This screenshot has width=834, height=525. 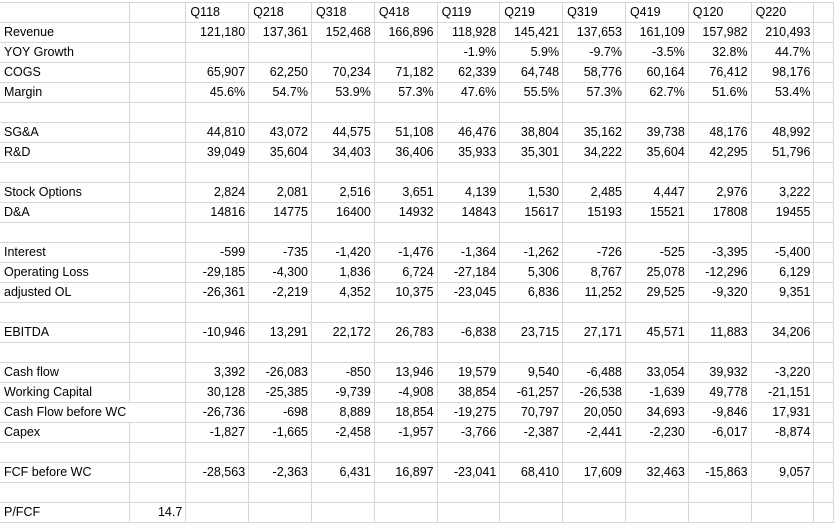 I want to click on cell: -2,458, so click(x=342, y=432).